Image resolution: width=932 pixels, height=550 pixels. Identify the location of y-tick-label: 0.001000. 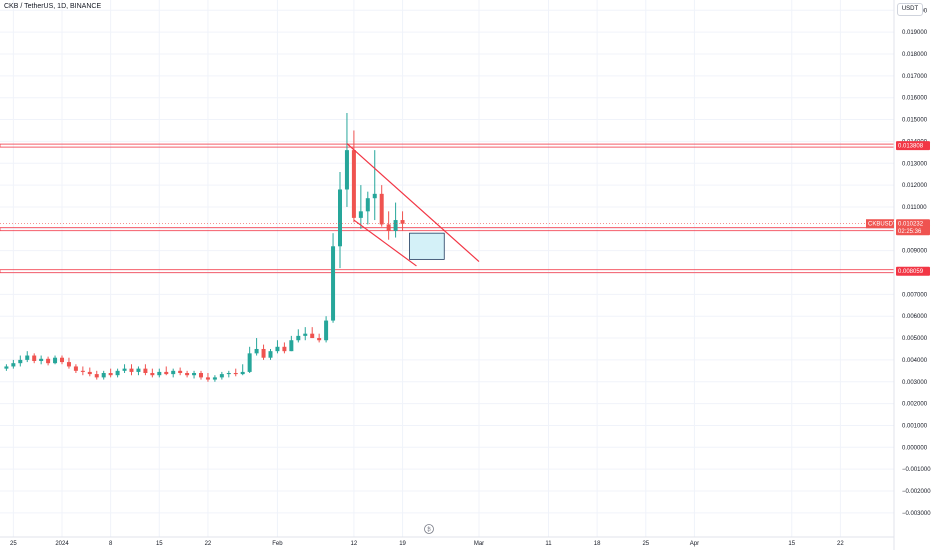
(915, 426).